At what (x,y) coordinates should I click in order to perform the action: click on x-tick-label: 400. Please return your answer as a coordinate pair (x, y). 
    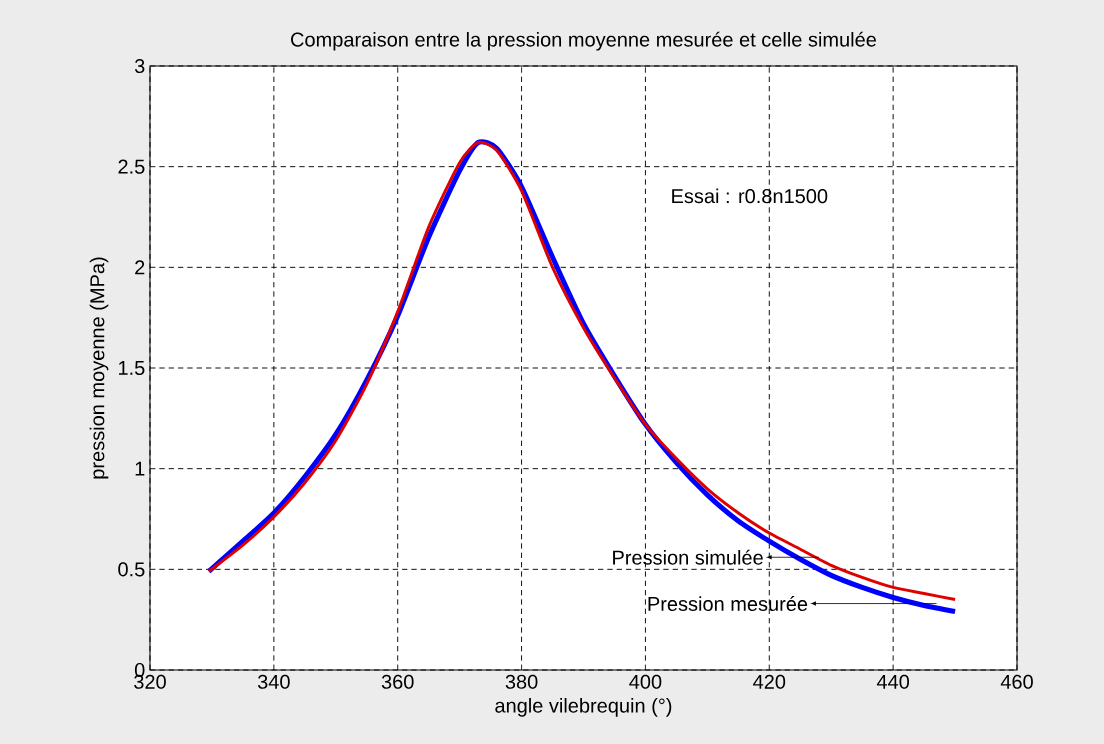
    Looking at the image, I should click on (645, 681).